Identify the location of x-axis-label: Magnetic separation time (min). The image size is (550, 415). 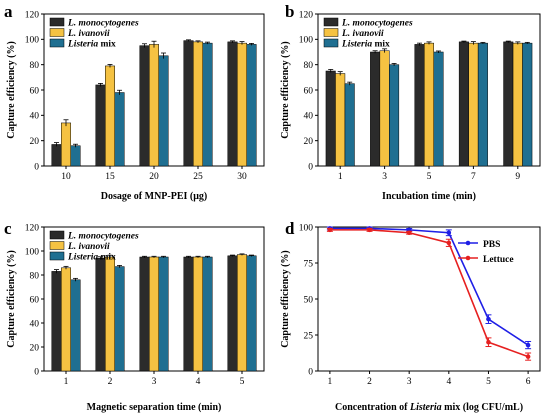
(154, 407).